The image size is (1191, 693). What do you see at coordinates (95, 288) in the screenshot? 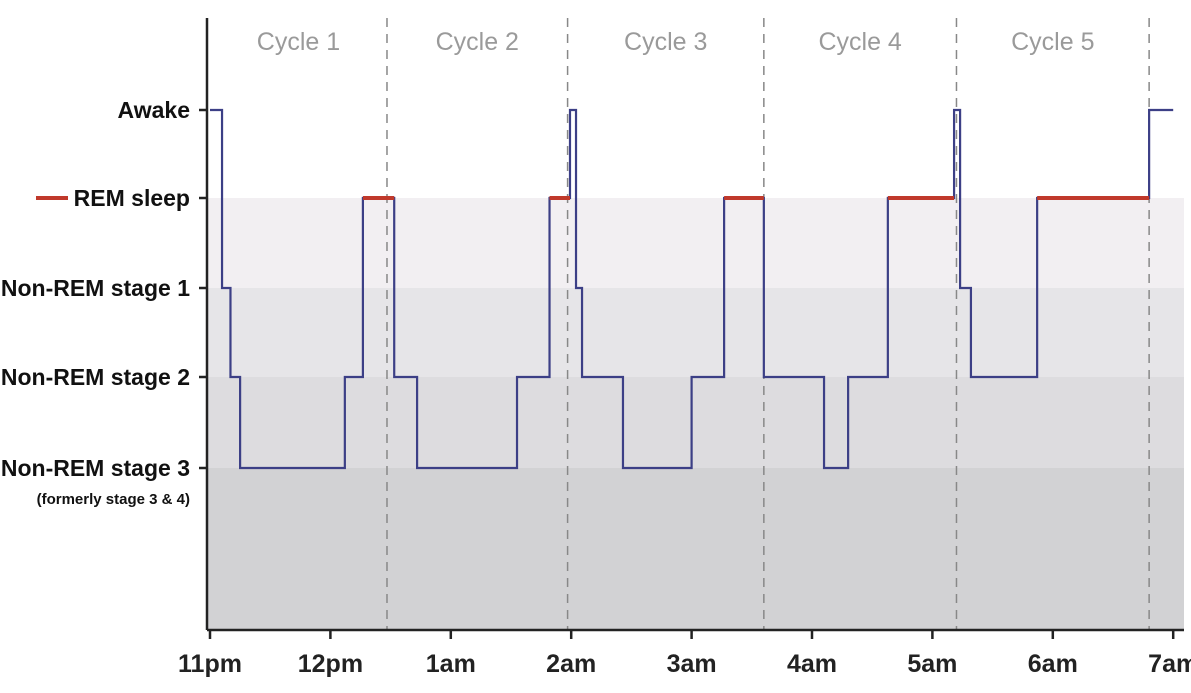
I see `y-label-nrem1: Non-REM stage 1` at bounding box center [95, 288].